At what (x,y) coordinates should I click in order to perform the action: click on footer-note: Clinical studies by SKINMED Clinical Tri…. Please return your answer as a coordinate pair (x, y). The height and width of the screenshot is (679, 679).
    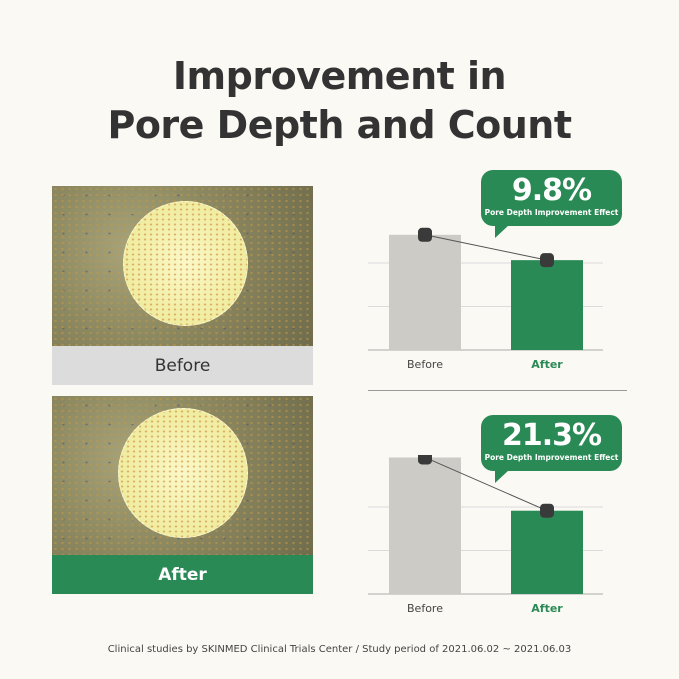
    Looking at the image, I should click on (339, 649).